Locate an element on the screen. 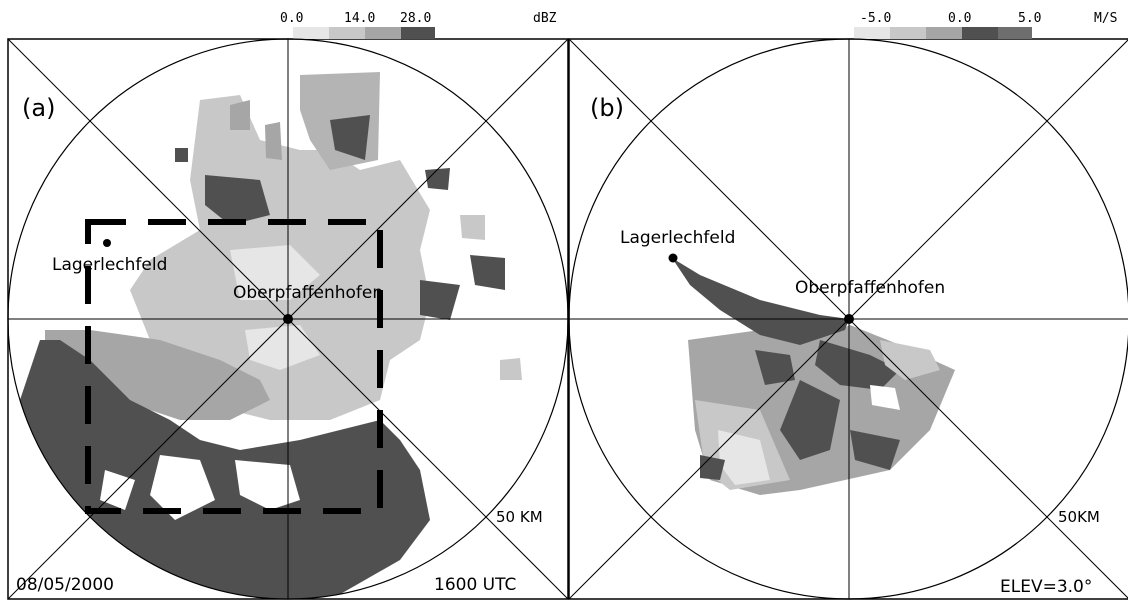  panel-a-time: 1600 UTC is located at coordinates (475, 585).